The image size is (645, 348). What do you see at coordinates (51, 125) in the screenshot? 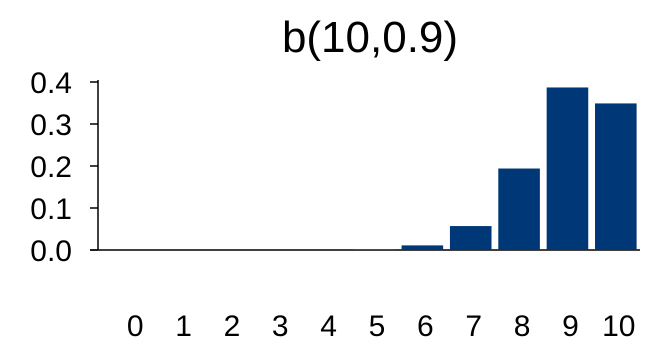
I see `y-tick-label: 0.3` at bounding box center [51, 125].